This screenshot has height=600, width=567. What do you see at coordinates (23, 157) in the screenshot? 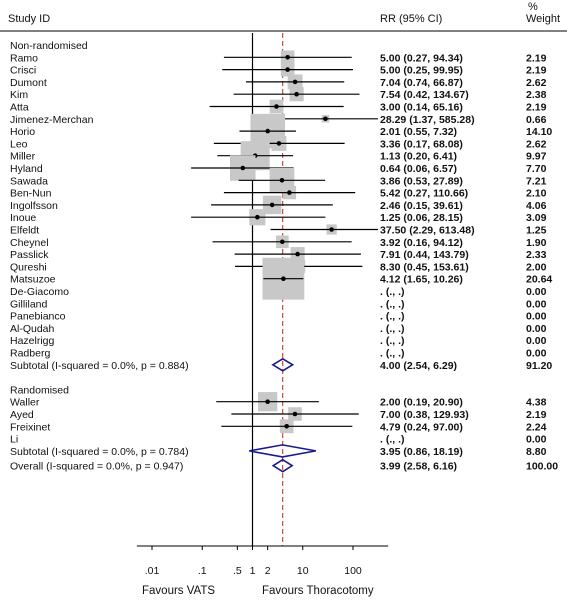
I see `study-label: Miller` at bounding box center [23, 157].